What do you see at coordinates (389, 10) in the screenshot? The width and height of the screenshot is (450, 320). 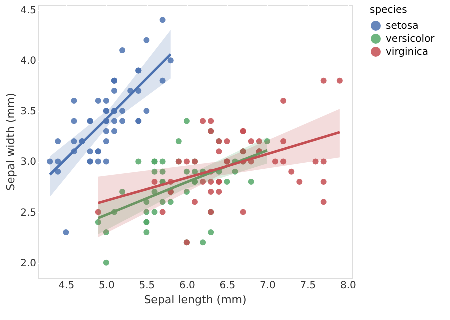 I see `legend-title: species` at bounding box center [389, 10].